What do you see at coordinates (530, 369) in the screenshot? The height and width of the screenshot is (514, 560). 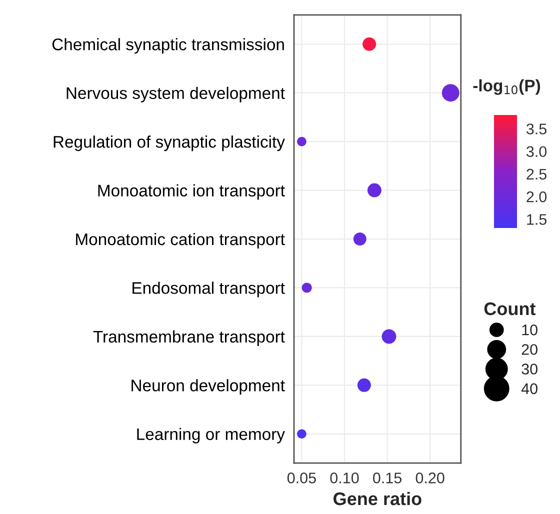 I see `legend-label: 30` at bounding box center [530, 369].